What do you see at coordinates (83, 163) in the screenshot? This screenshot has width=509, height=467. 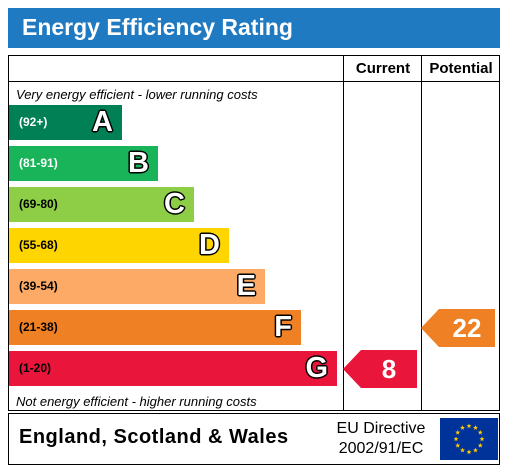 I see `band-b: (81-91) B` at bounding box center [83, 163].